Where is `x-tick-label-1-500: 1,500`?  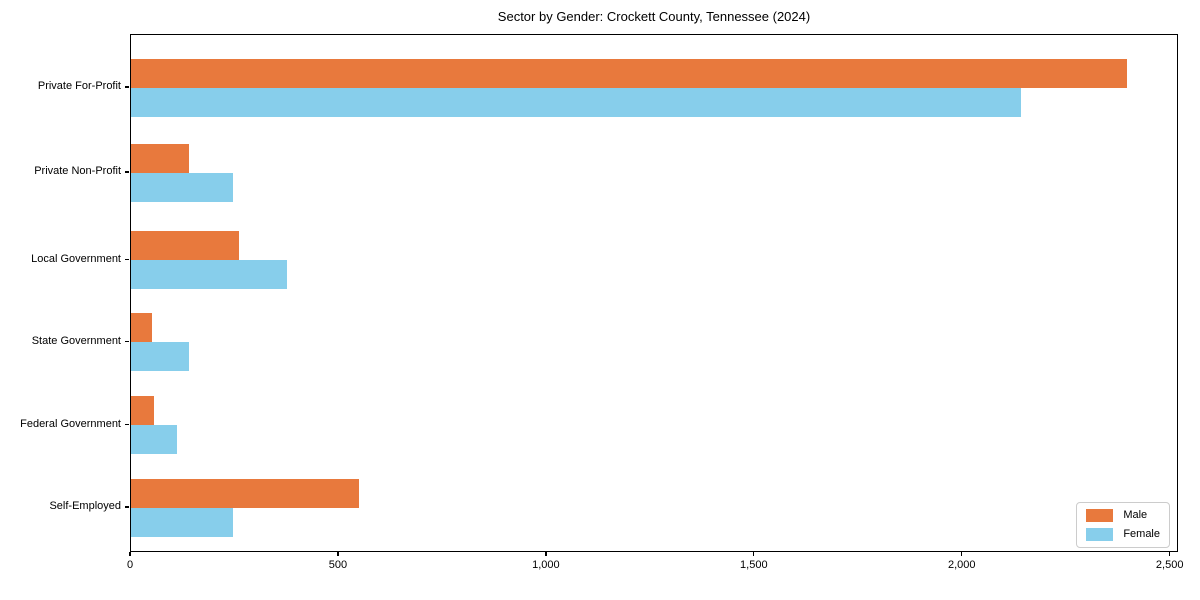
x-tick-label-1-500: 1,500 is located at coordinates (754, 565).